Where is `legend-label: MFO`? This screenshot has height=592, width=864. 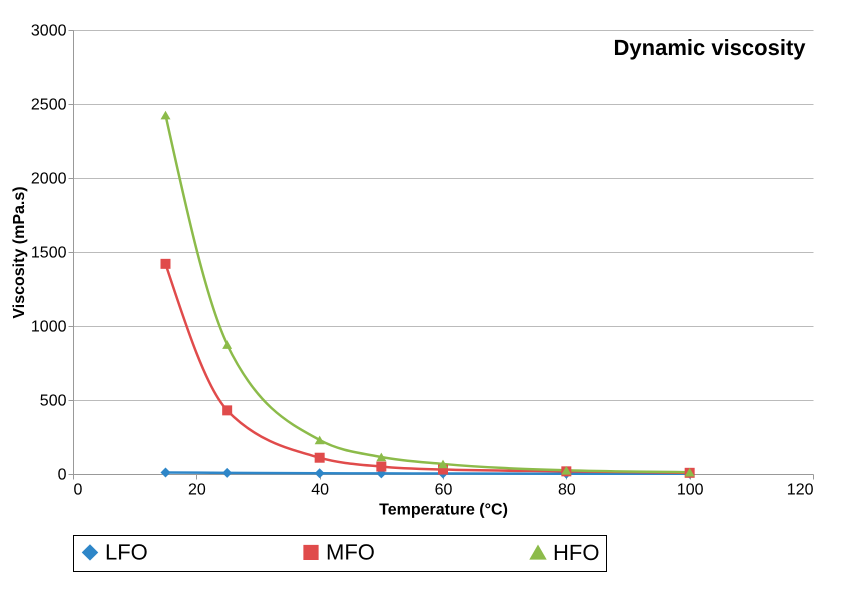 legend-label: MFO is located at coordinates (350, 551).